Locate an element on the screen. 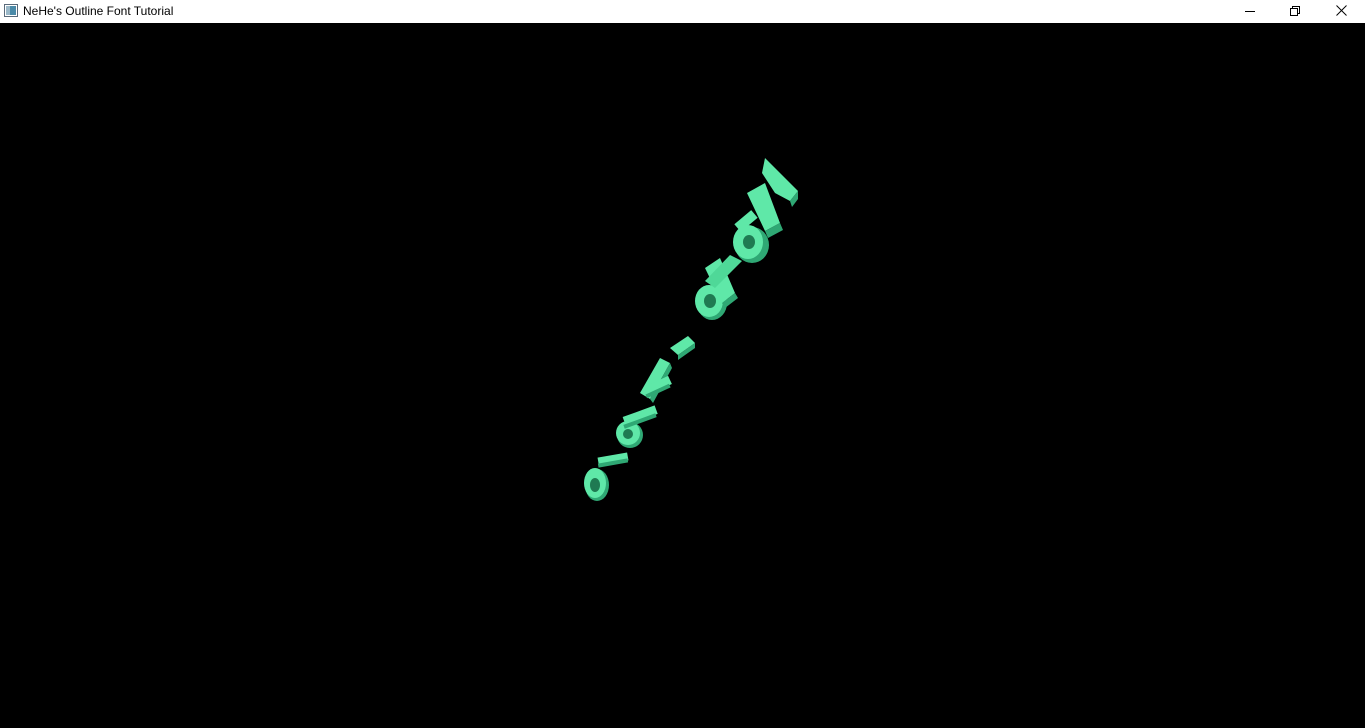  minimize-icon is located at coordinates (1250, 12).